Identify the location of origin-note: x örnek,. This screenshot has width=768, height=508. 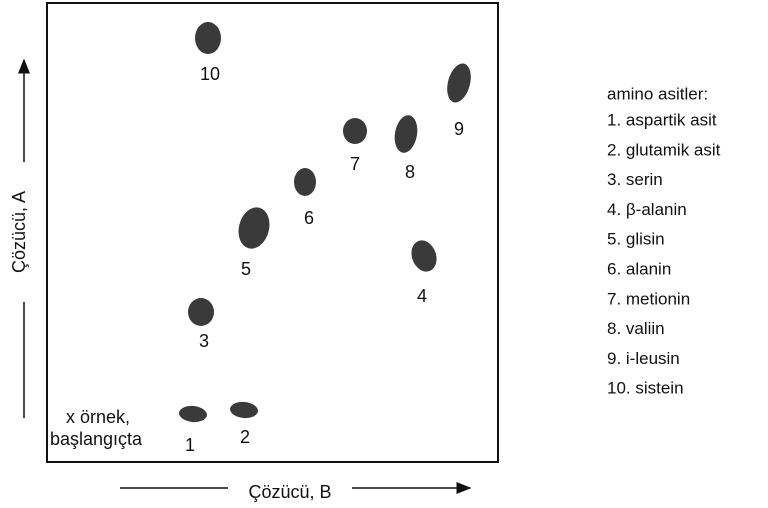
(98, 417).